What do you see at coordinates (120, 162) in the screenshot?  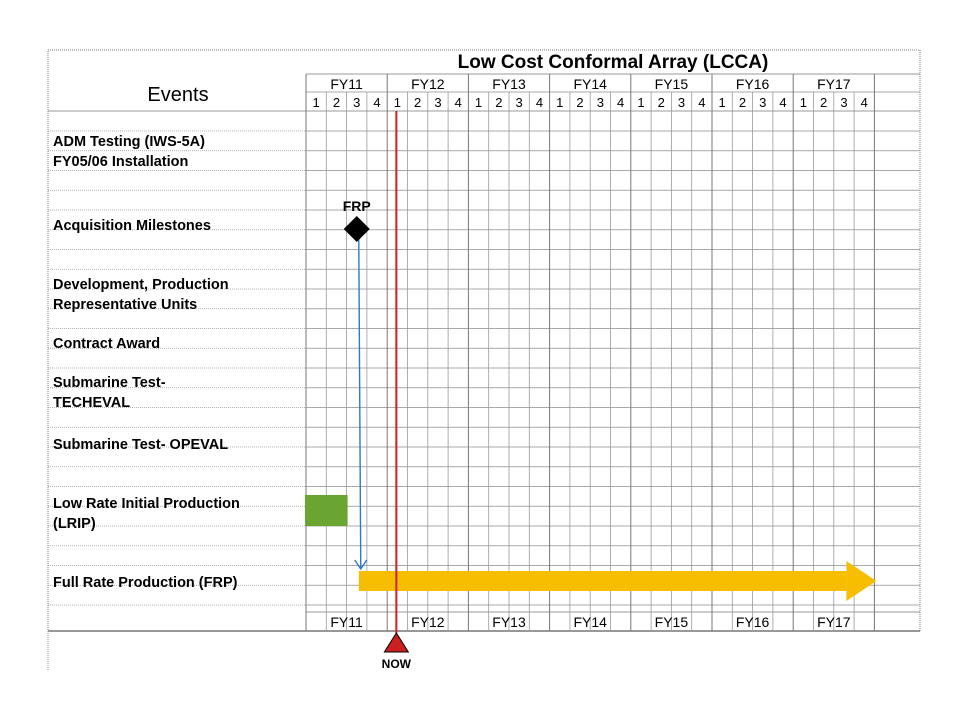 I see `event-label: FY05/06 Installation` at bounding box center [120, 162].